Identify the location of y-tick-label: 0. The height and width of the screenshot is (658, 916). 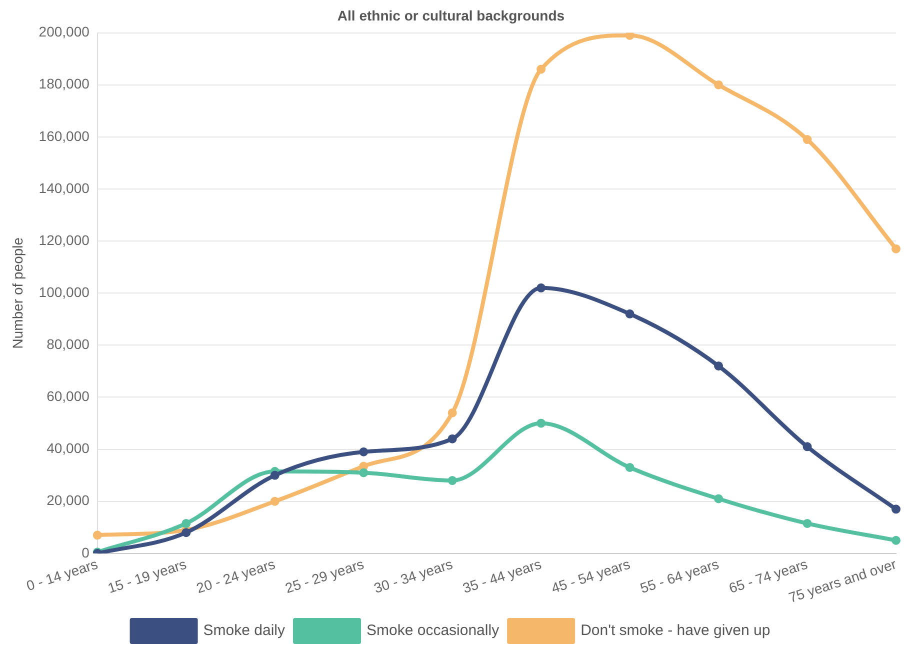
(86, 552).